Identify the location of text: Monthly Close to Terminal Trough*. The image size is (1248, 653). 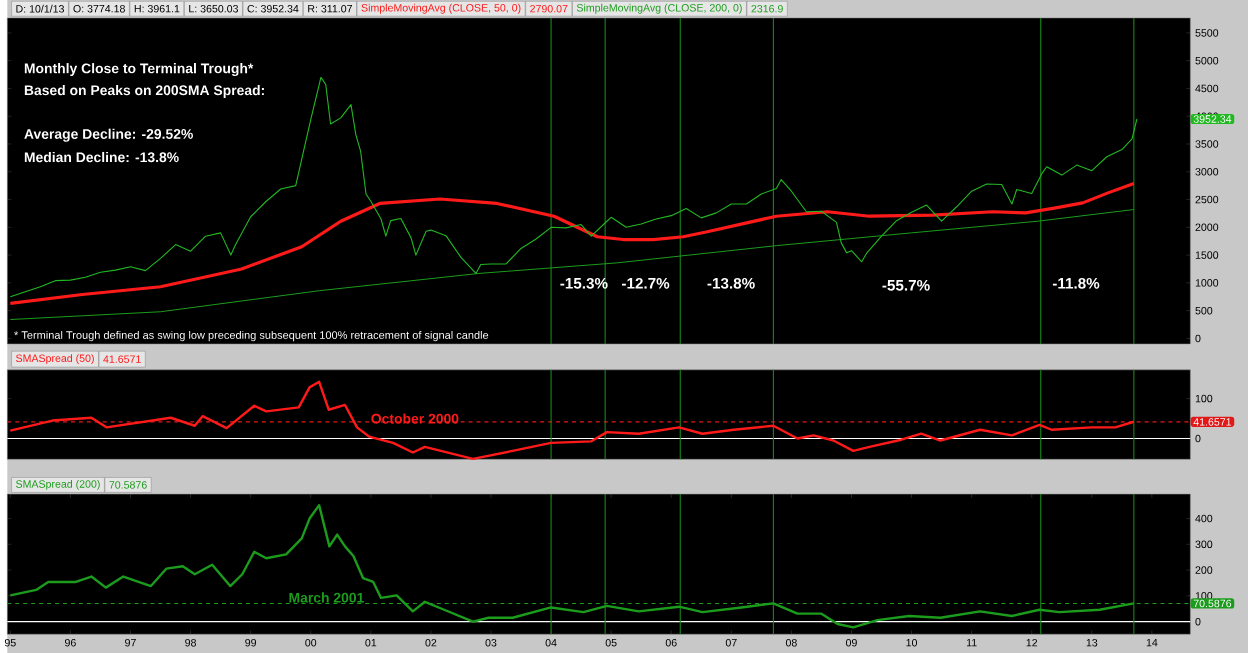
(139, 70).